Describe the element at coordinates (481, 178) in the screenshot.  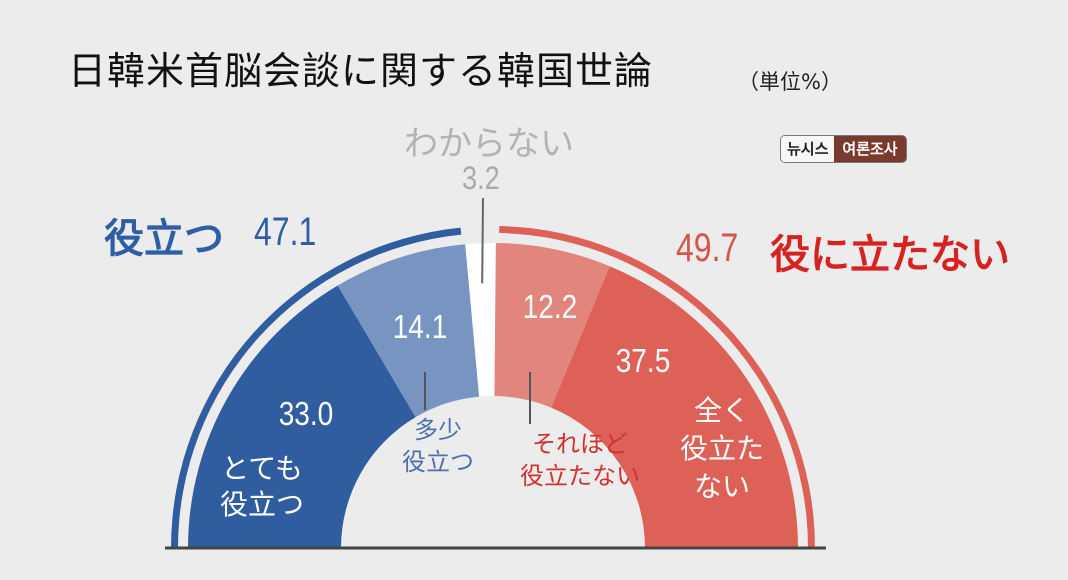
I see `unknown-group-value: 3.2` at that location.